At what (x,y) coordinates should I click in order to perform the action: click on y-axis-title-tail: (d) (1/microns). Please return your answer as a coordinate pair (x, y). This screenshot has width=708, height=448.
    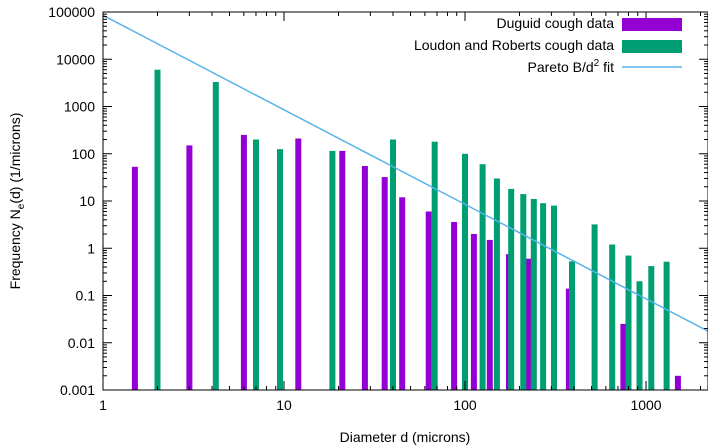
    Looking at the image, I should click on (15, 158).